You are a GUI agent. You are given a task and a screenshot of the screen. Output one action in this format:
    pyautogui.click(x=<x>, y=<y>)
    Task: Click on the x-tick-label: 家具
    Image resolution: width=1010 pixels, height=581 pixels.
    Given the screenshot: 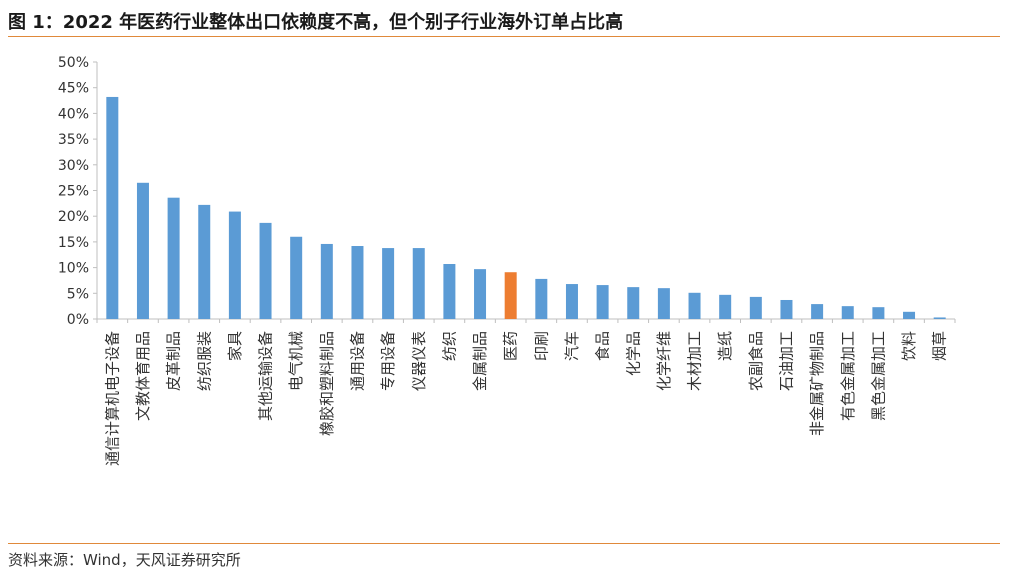 What is the action you would take?
    pyautogui.click(x=235, y=346)
    